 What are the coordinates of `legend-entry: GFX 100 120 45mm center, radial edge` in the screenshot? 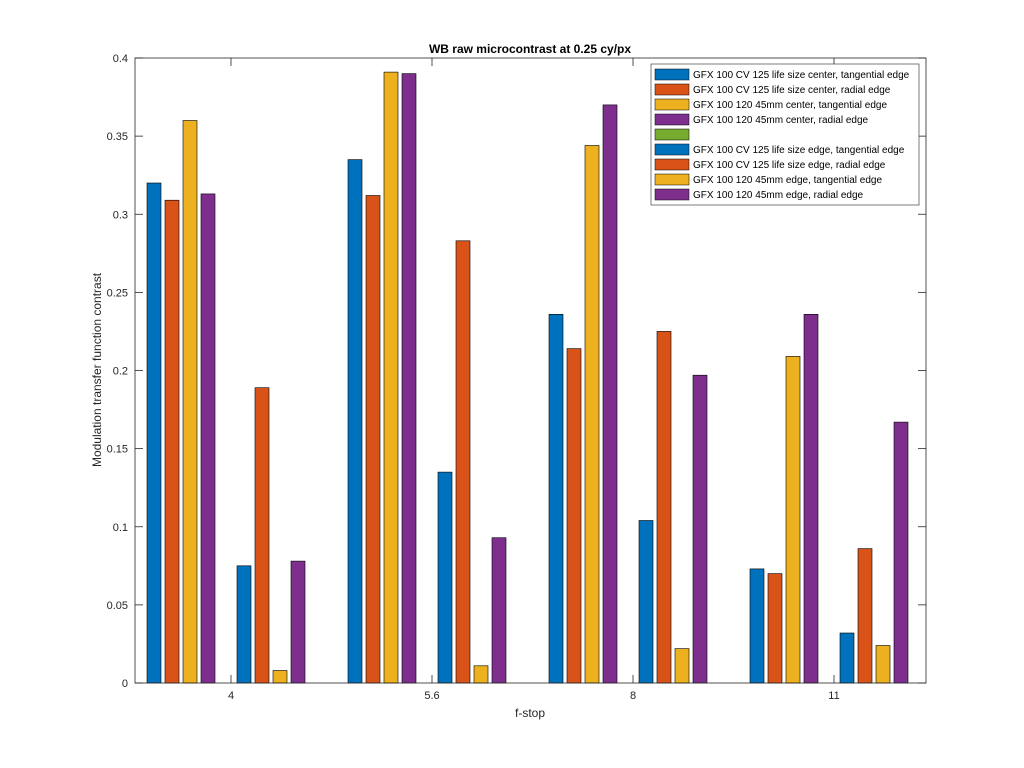 It's located at (781, 120).